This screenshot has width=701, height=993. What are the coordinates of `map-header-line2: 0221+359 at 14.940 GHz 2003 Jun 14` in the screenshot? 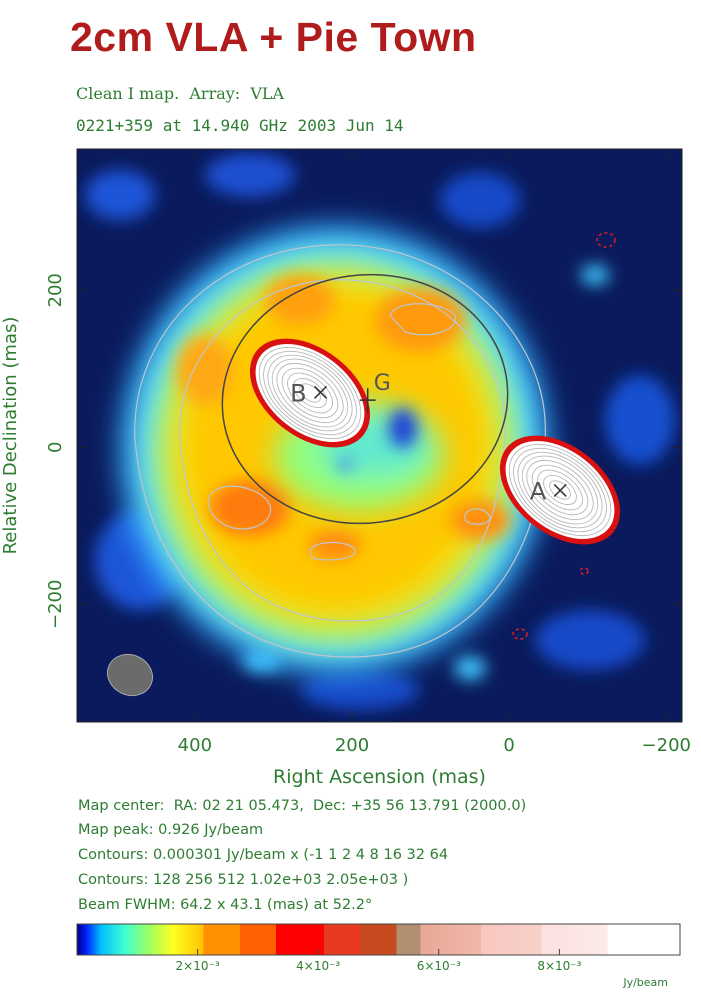 It's located at (240, 125).